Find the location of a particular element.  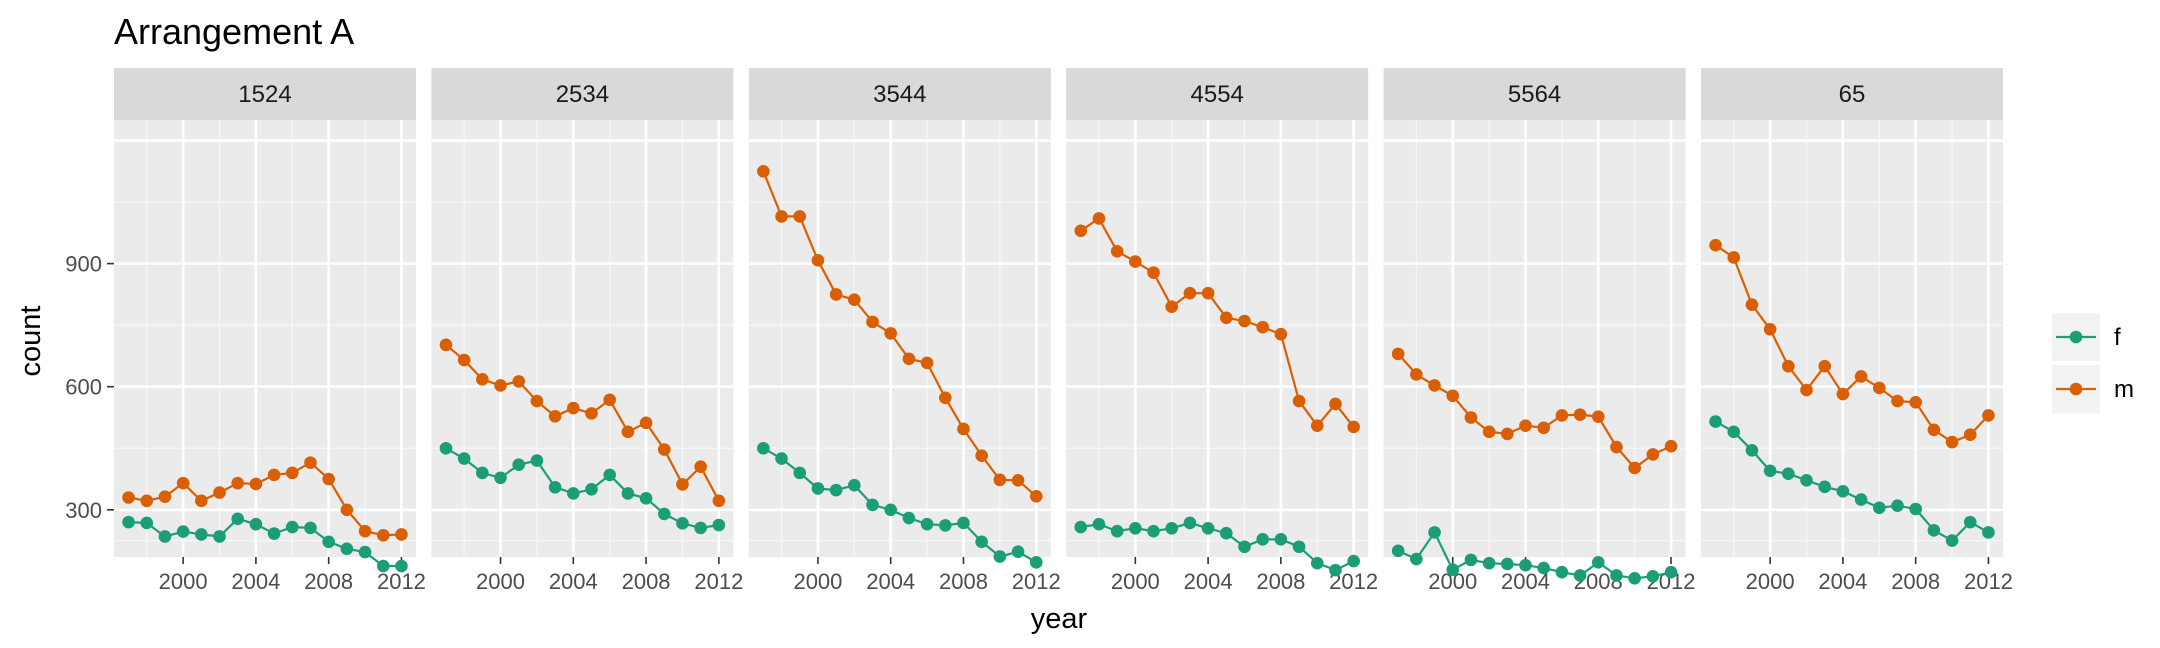

facet-panel-2534: 2534 2000 2004 2008 2012 is located at coordinates (587, 331).